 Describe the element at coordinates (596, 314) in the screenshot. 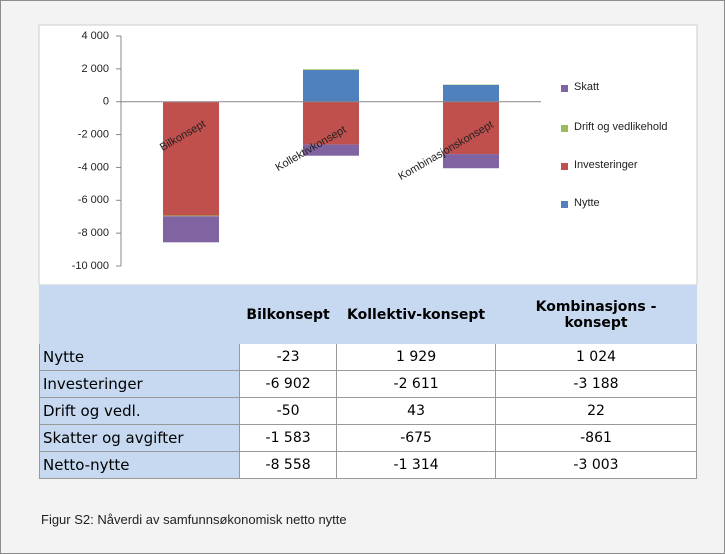

I see `header-cell: Kombinasjons -konsept` at that location.